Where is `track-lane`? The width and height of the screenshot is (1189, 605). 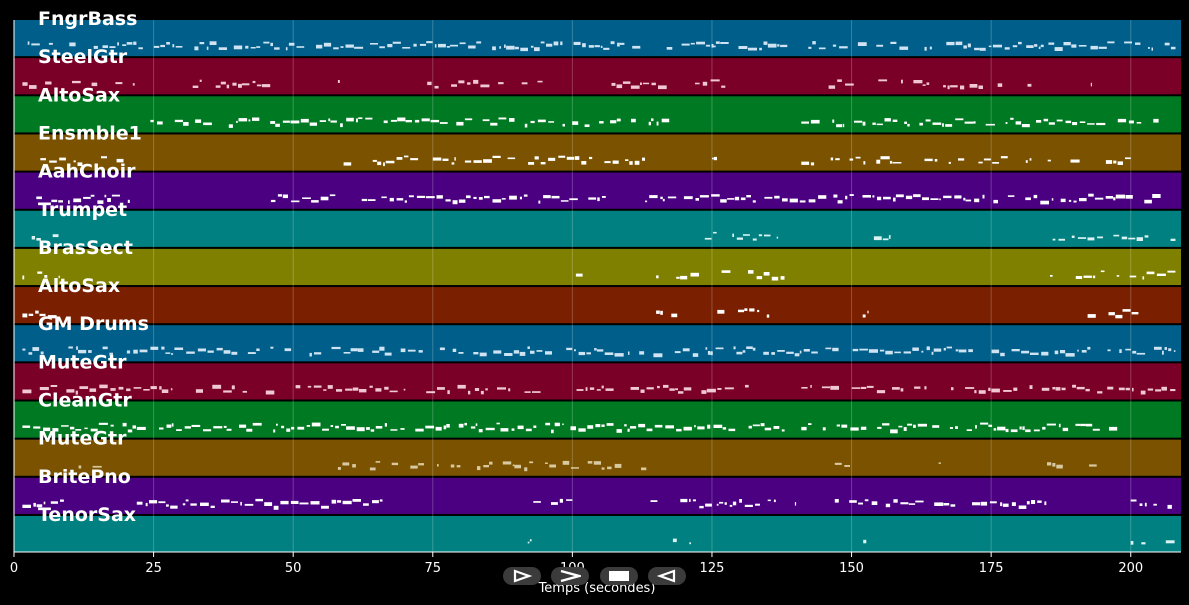 track-lane is located at coordinates (597, 457).